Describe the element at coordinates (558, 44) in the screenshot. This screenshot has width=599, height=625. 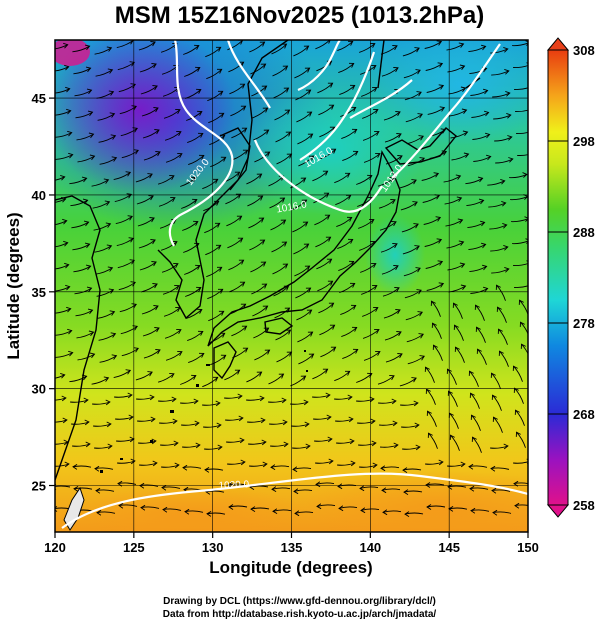
I see `colorbar-top-arrow` at that location.